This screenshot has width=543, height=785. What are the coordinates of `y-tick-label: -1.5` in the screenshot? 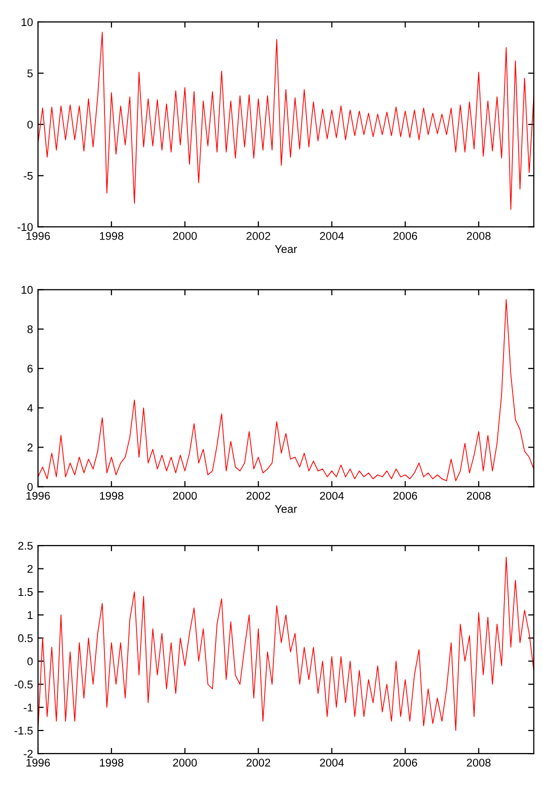 It's located at (23, 730).